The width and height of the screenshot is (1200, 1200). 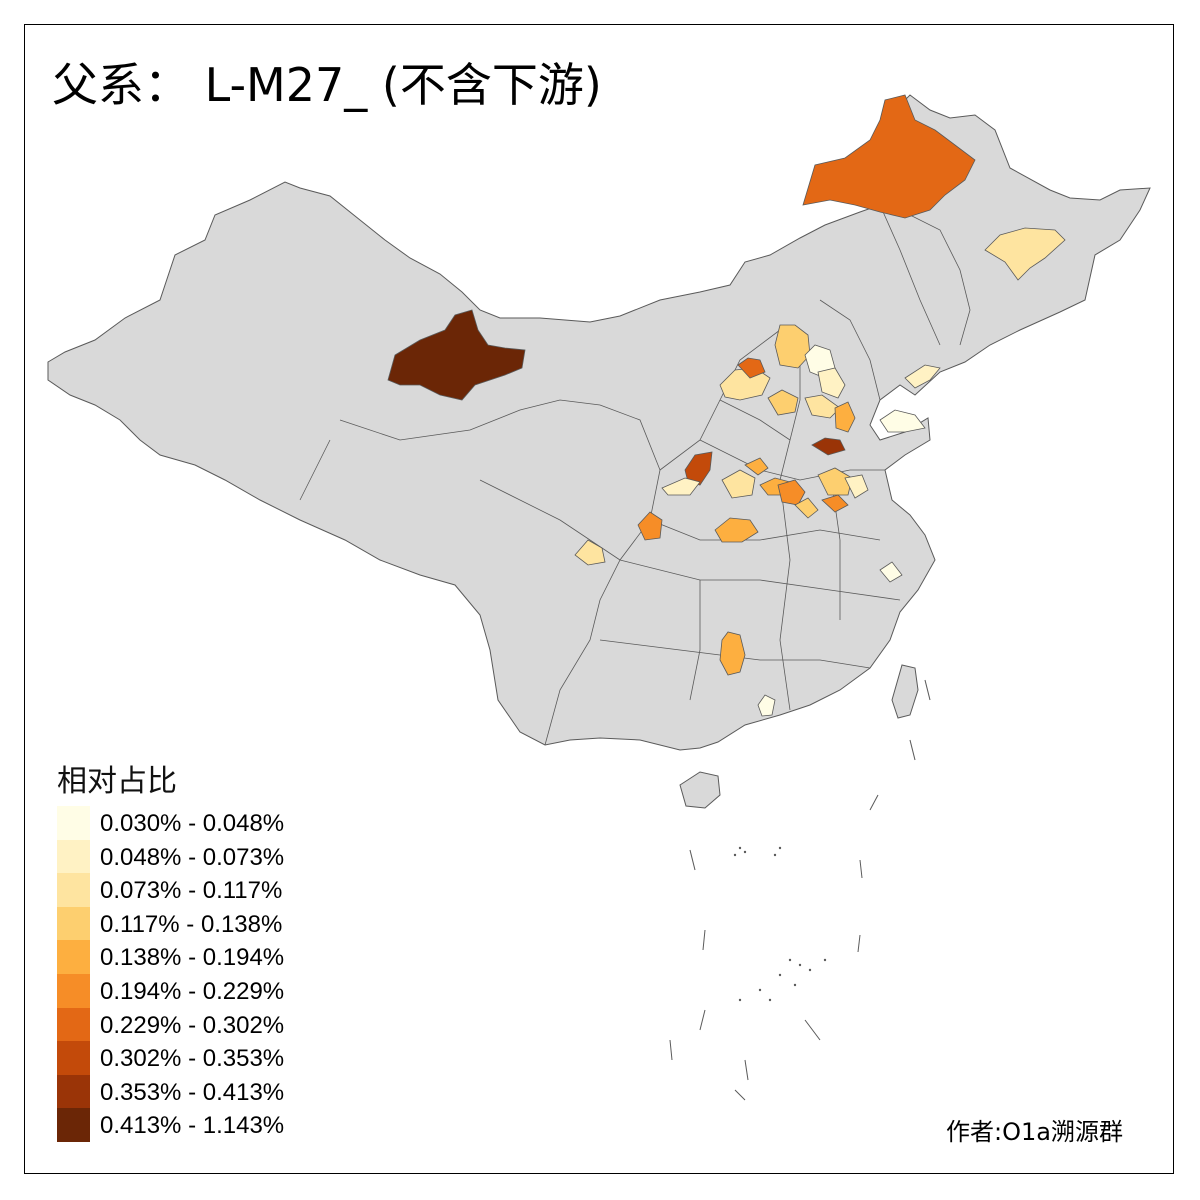 What do you see at coordinates (1025, 254) in the screenshot?
I see `region-harbin` at bounding box center [1025, 254].